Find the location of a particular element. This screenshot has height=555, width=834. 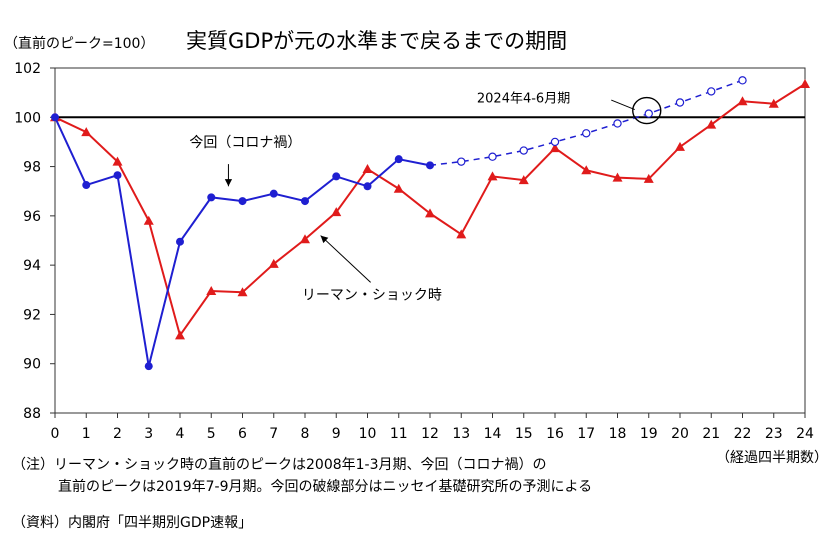

y-tick-label: 90 is located at coordinates (32, 365).